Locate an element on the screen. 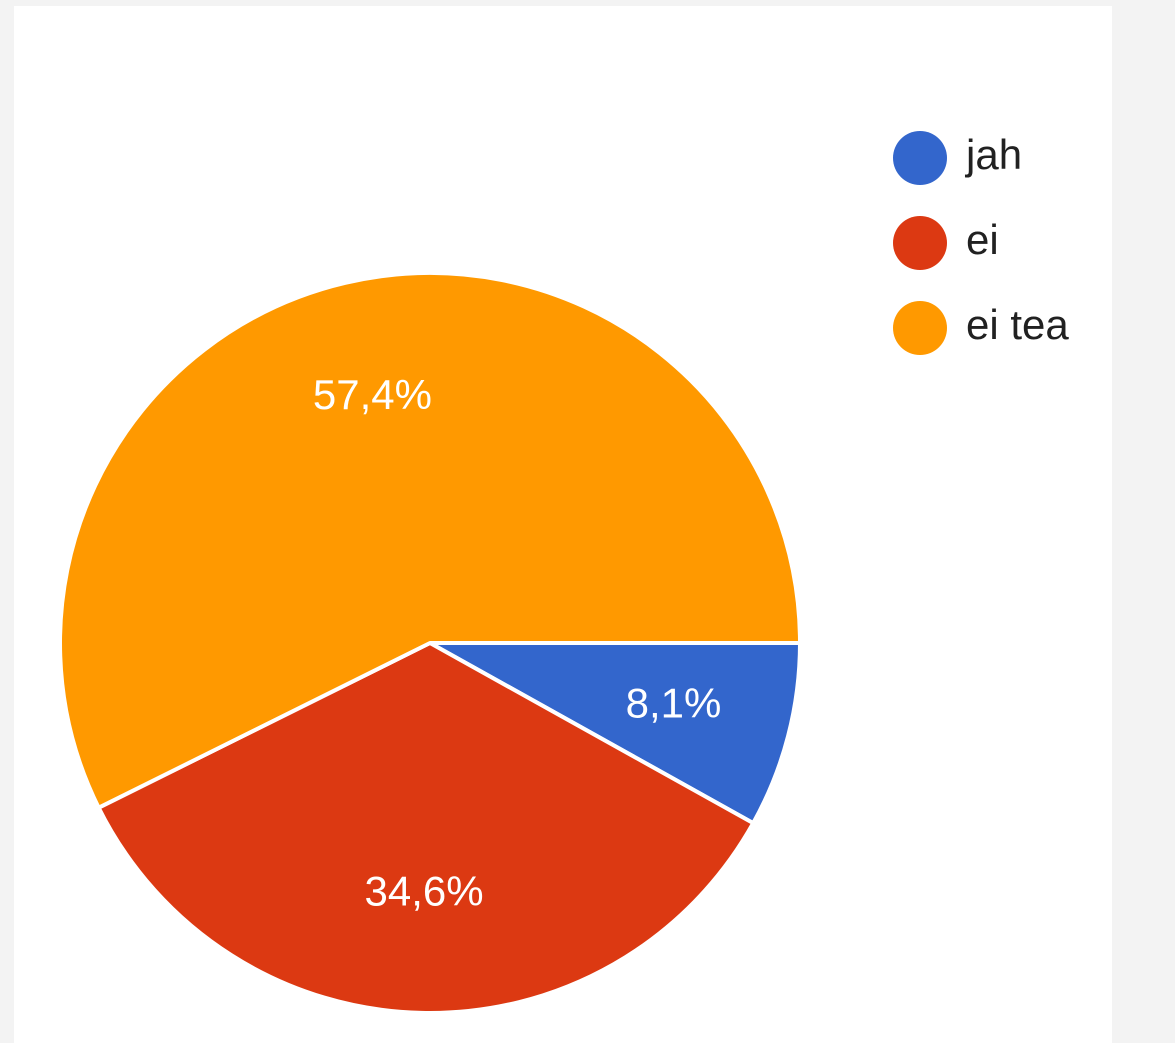  legend-label: jah is located at coordinates (993, 154).